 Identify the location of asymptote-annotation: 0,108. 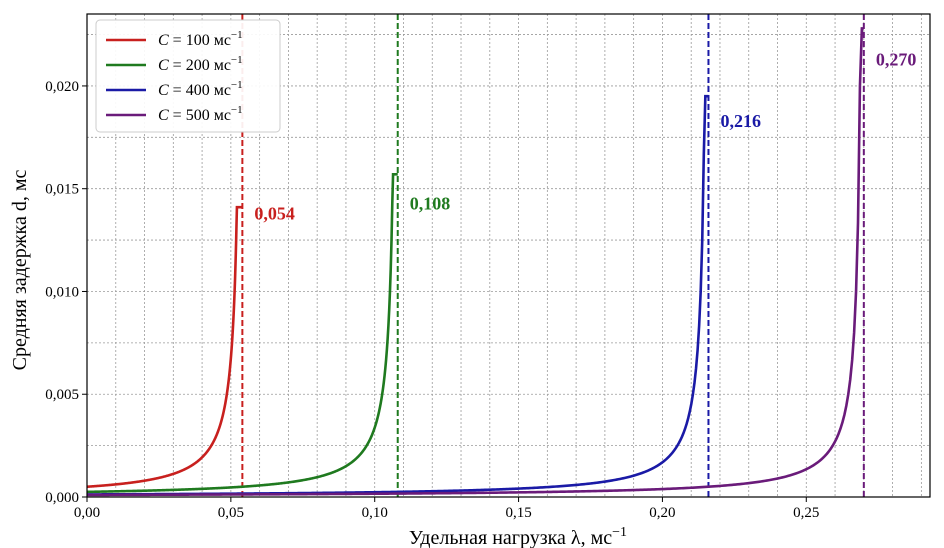
(430, 203).